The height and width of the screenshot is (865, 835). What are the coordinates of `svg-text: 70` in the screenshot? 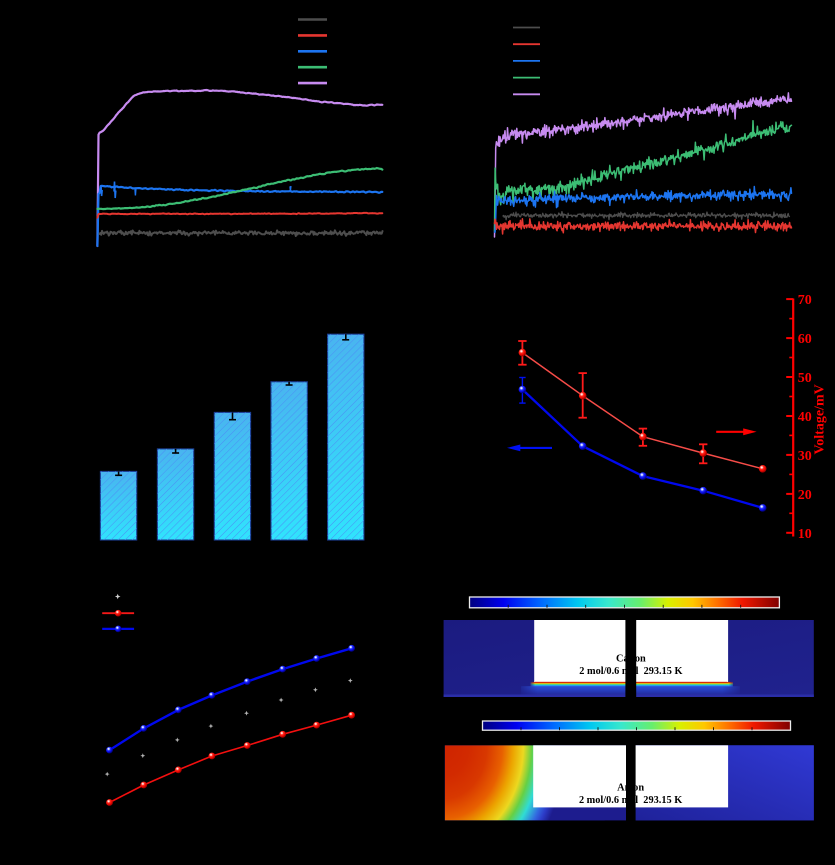 It's located at (805, 300).